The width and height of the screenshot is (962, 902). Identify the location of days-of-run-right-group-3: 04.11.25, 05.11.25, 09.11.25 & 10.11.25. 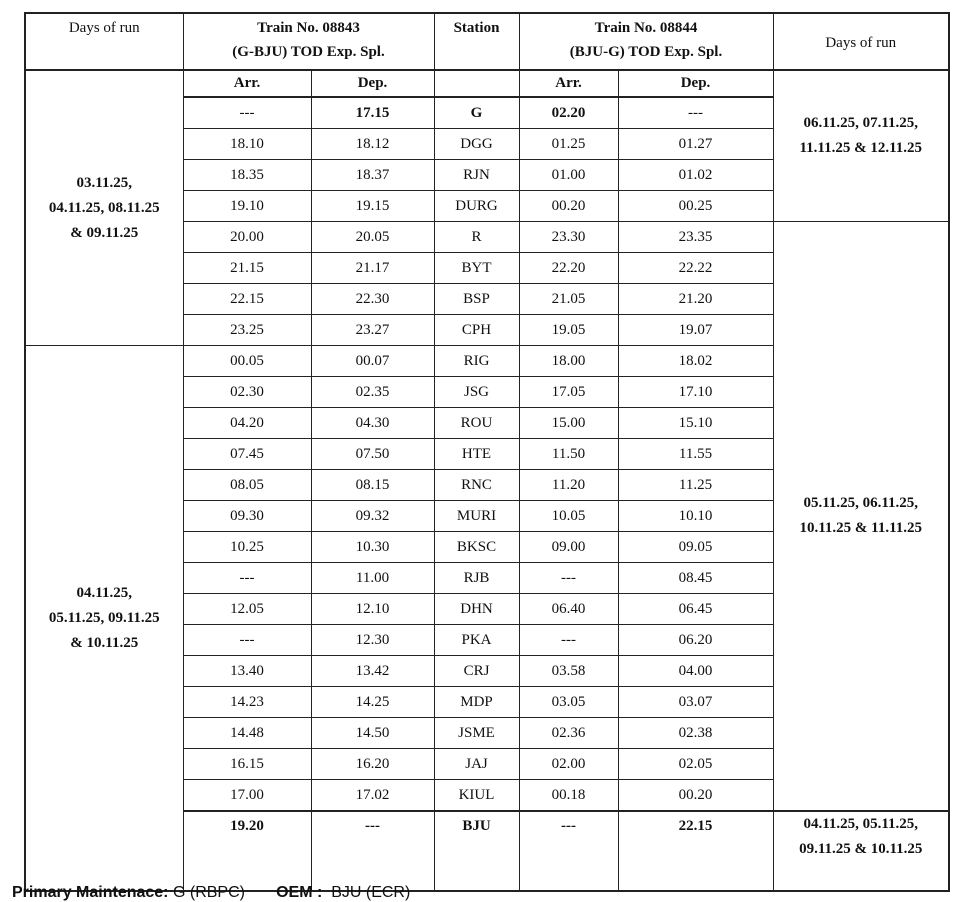
(861, 851).